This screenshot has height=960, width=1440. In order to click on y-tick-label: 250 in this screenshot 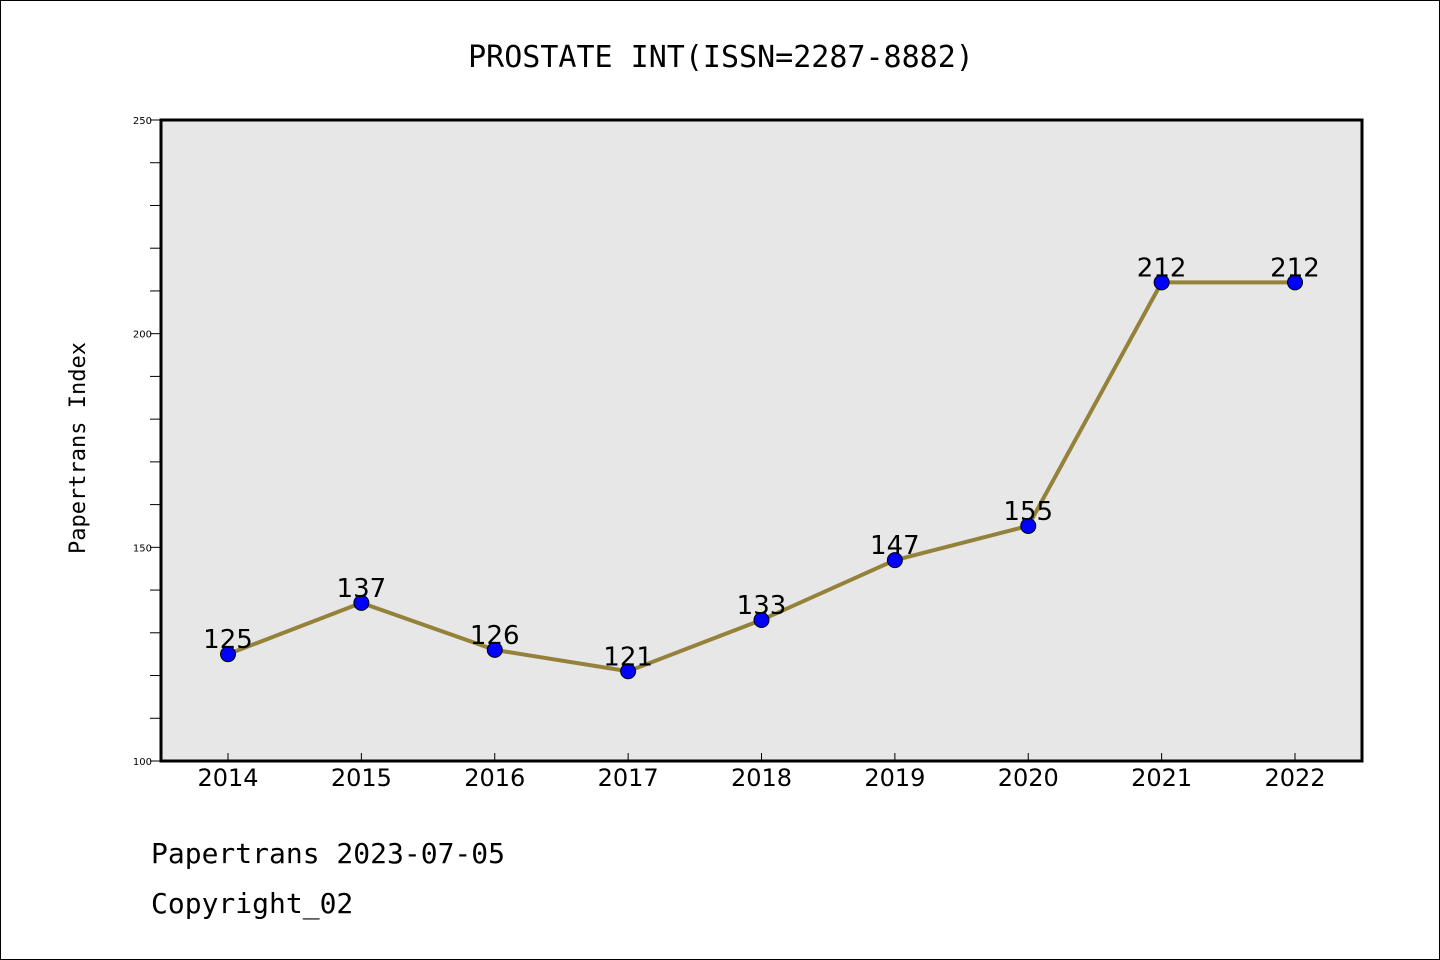, I will do `click(142, 121)`.